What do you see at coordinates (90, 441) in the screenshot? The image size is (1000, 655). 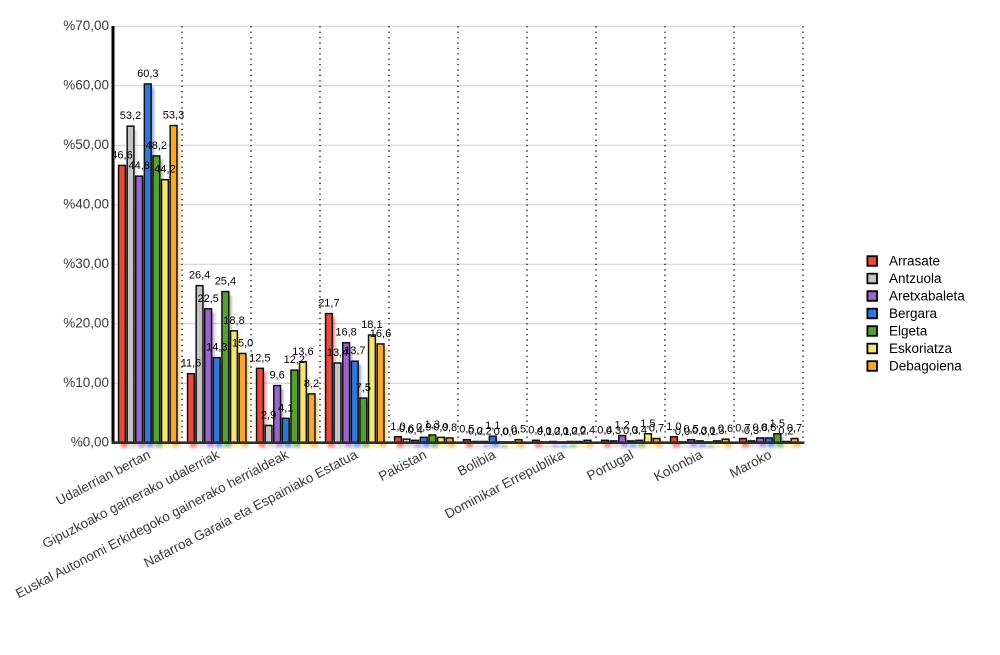 I see `svg-text: %0,00` at bounding box center [90, 441].